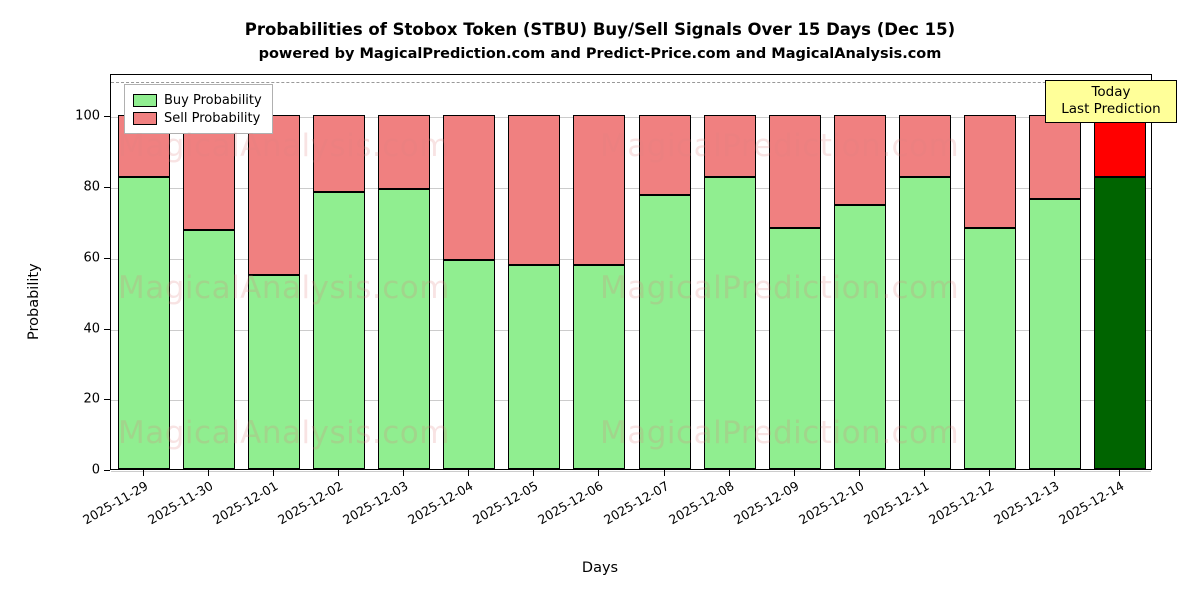 This screenshot has width=1200, height=600. I want to click on x-tick-label: 2025-12-13, so click(1026, 503).